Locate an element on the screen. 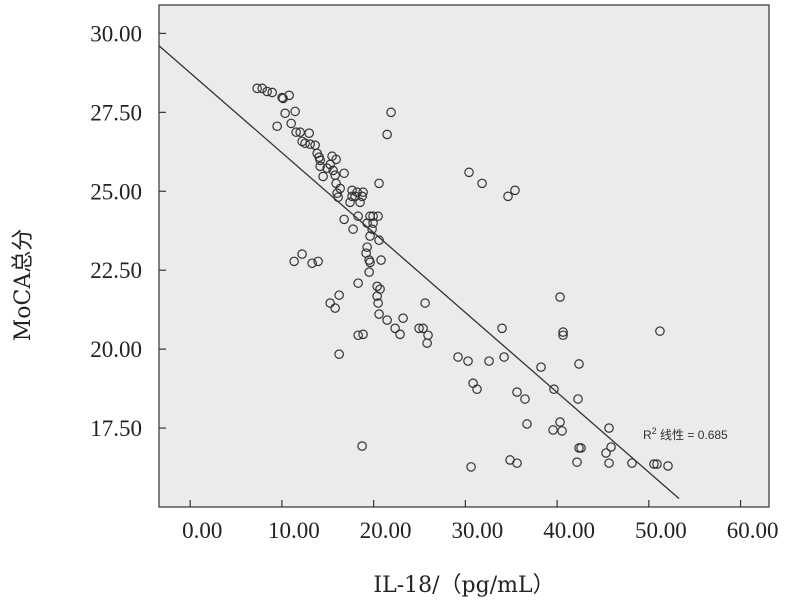 This screenshot has width=790, height=613. y-tick-label: 20.00 is located at coordinates (116, 349).